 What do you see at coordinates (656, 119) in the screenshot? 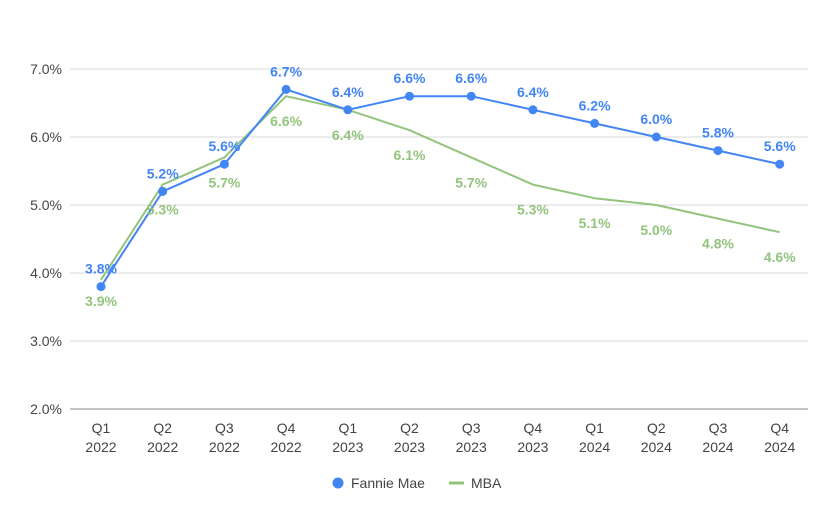
I see `data-label-fannie-mae: 6.0%` at bounding box center [656, 119].